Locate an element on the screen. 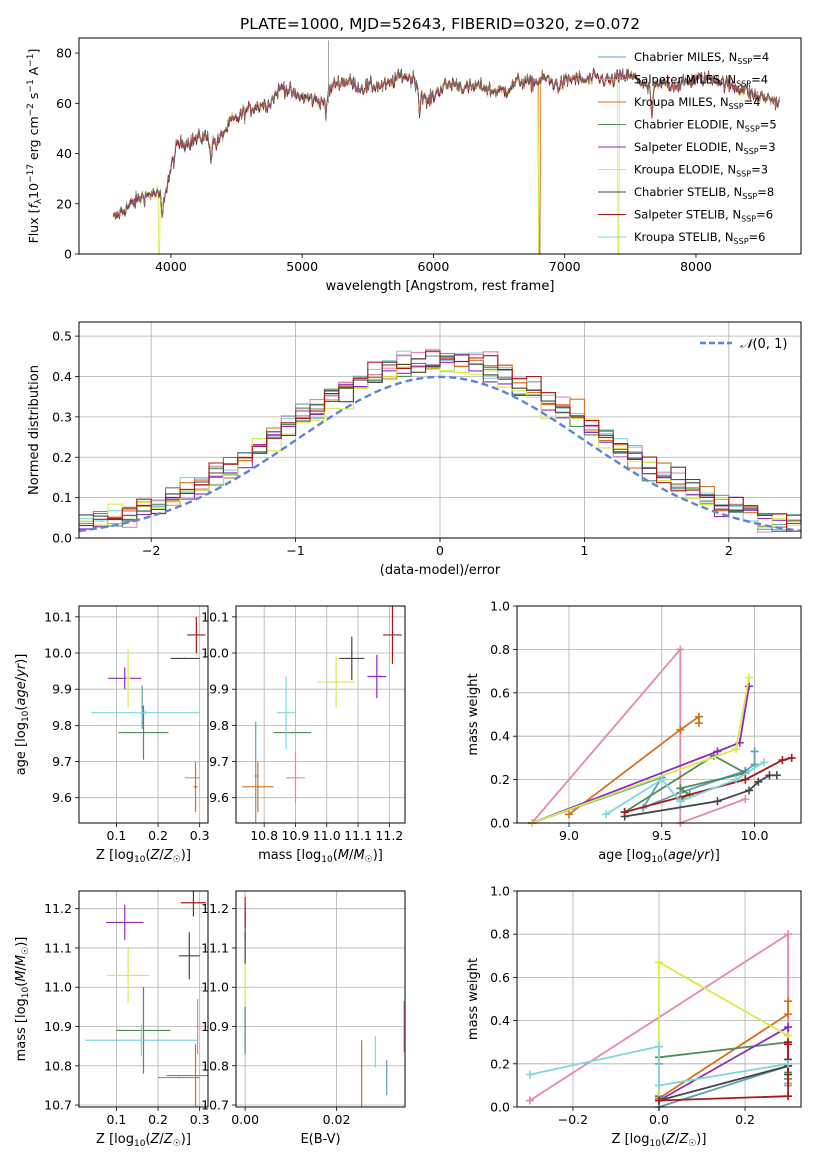 The height and width of the screenshot is (1170, 819). mass-vs-ebv-grid is located at coordinates (320, 999).